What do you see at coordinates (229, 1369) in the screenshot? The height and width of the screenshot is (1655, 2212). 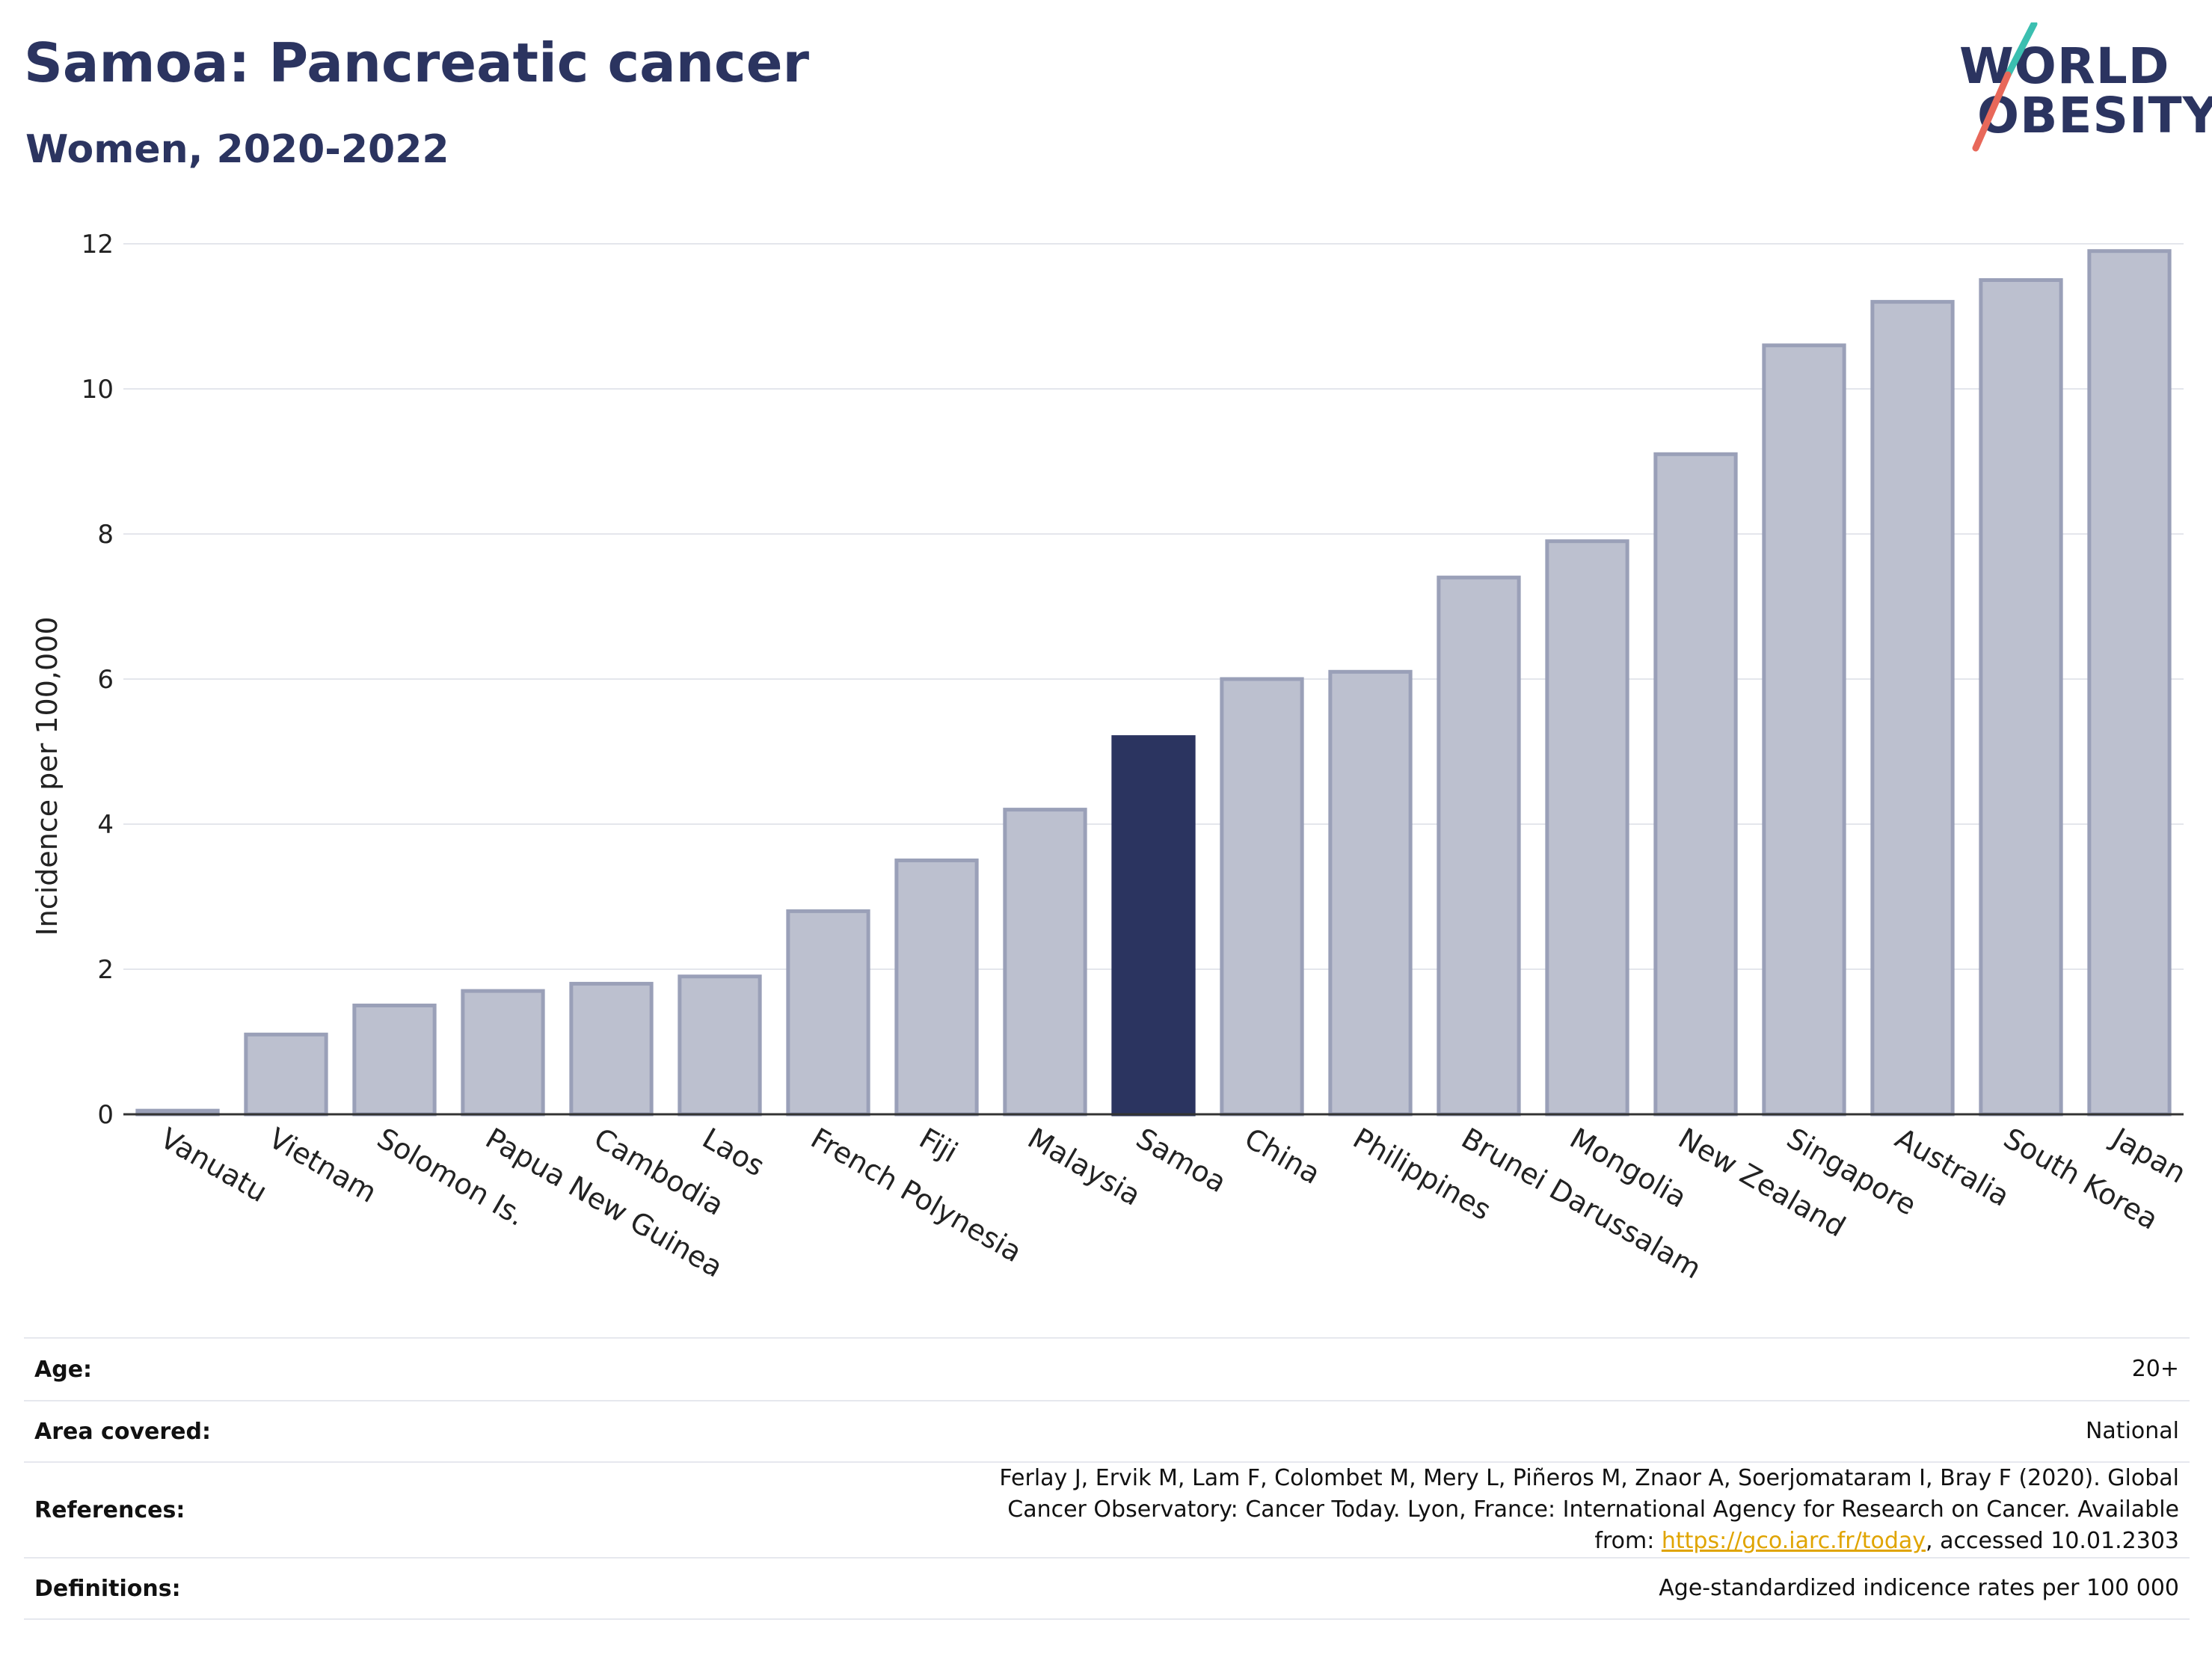 I see `info-key: Age:` at bounding box center [229, 1369].